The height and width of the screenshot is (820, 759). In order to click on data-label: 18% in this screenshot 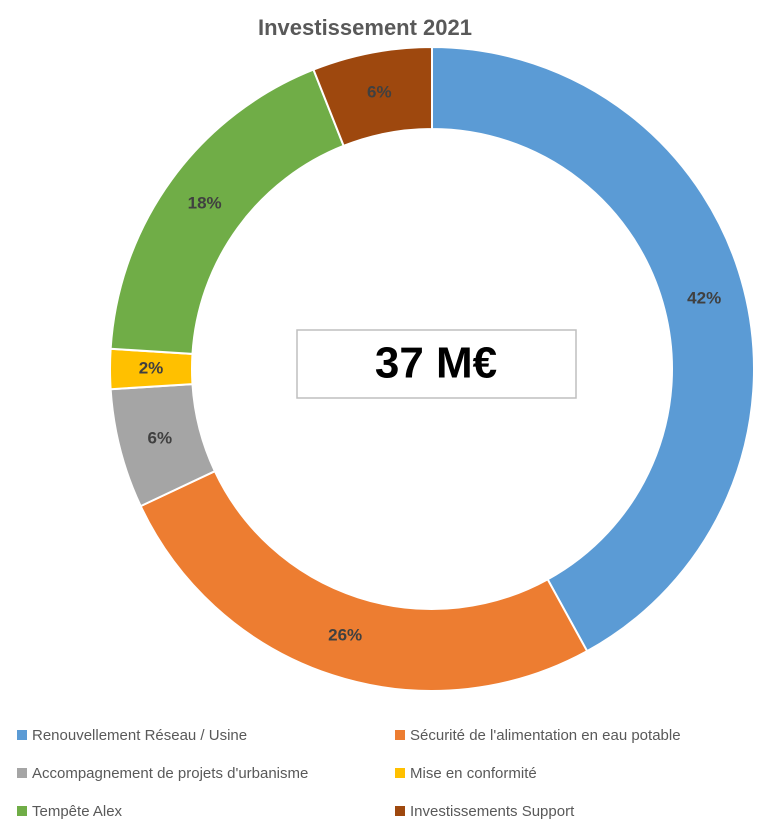, I will do `click(205, 202)`.